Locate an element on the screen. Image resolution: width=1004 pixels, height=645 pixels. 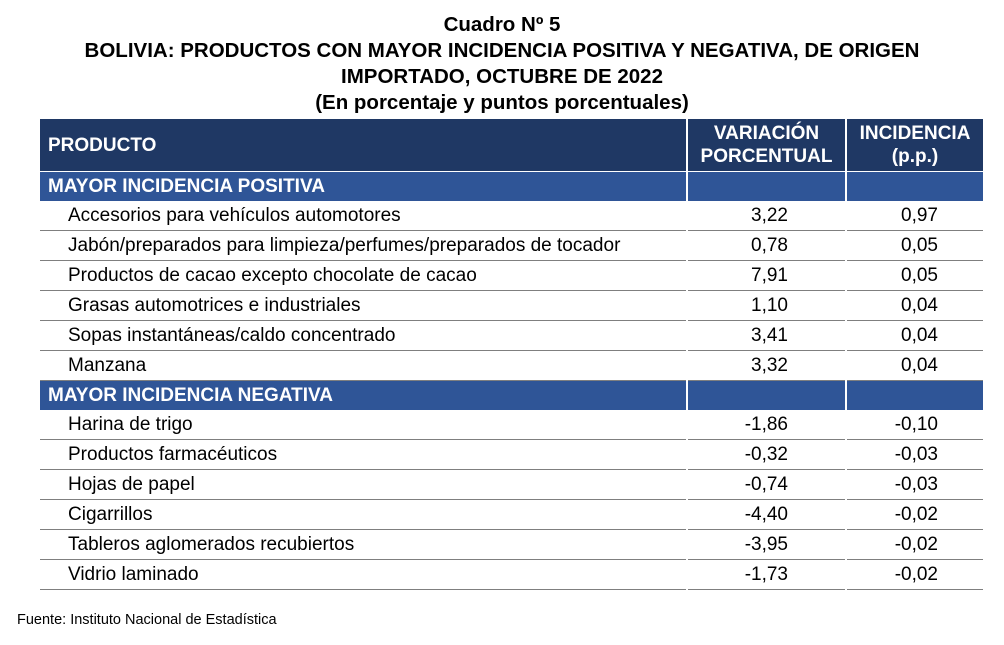
product-cell: Sopas instantáneas/caldo concentrado is located at coordinates (363, 335).